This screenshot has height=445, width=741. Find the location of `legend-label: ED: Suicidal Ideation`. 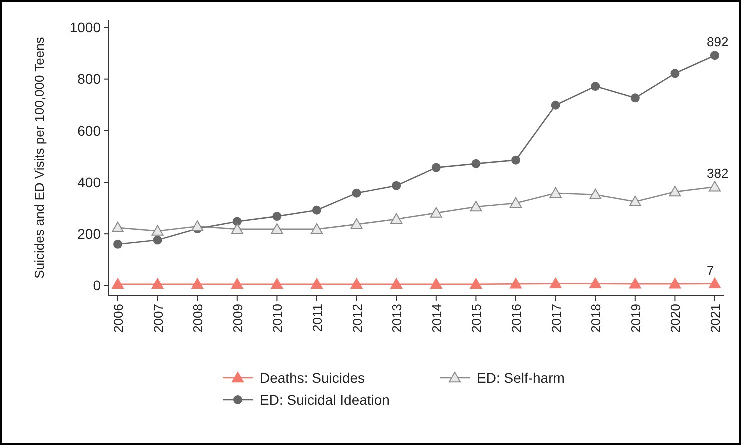

legend-label: ED: Suicidal Ideation is located at coordinates (325, 400).